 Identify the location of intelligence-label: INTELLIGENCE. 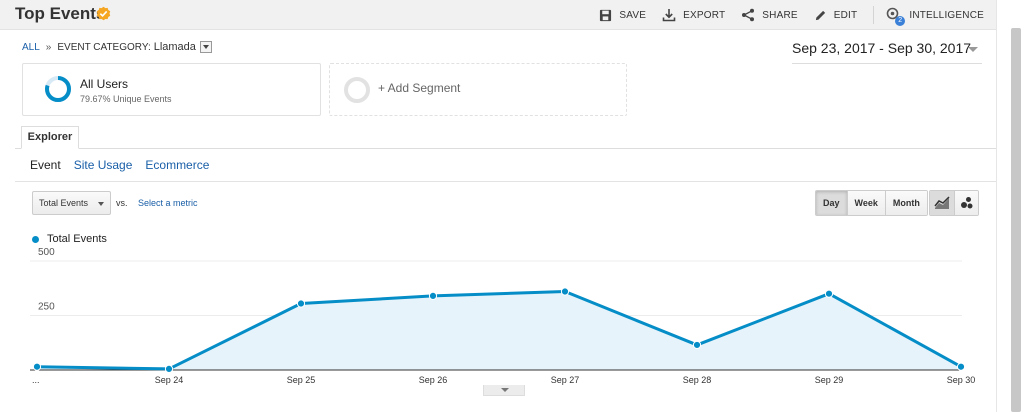
(946, 15).